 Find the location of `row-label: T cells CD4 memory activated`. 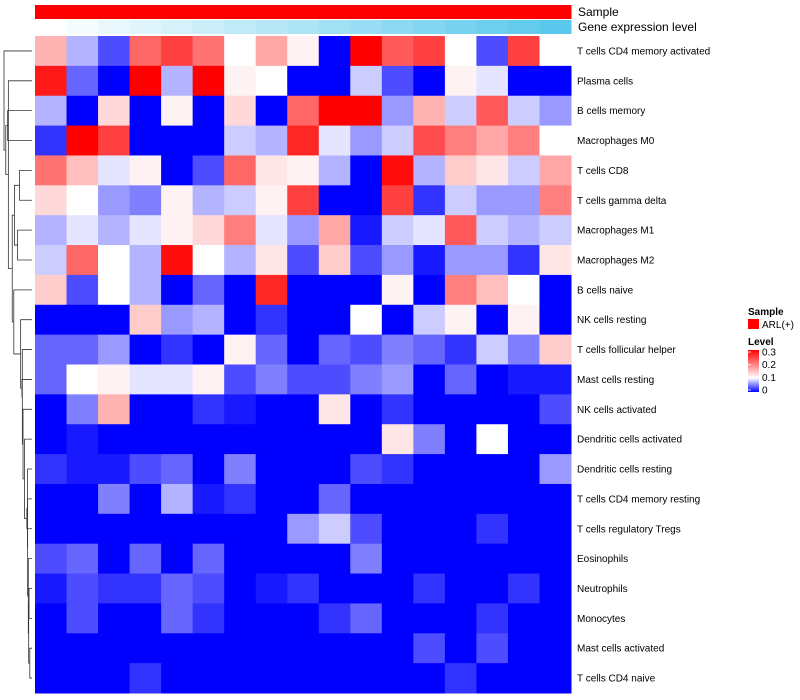

row-label: T cells CD4 memory activated is located at coordinates (643, 51).